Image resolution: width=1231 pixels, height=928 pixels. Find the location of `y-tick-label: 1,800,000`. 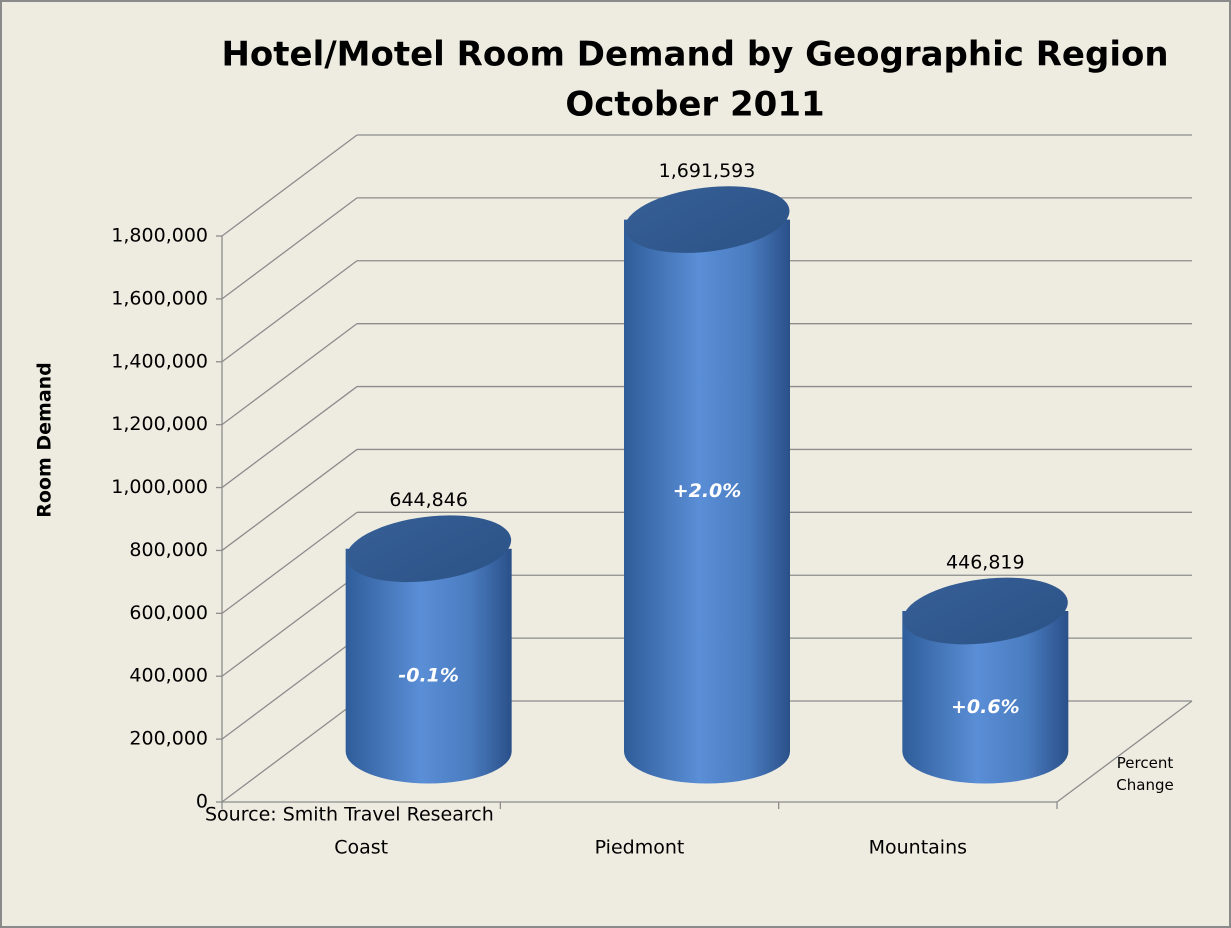

y-tick-label: 1,800,000 is located at coordinates (159, 236).